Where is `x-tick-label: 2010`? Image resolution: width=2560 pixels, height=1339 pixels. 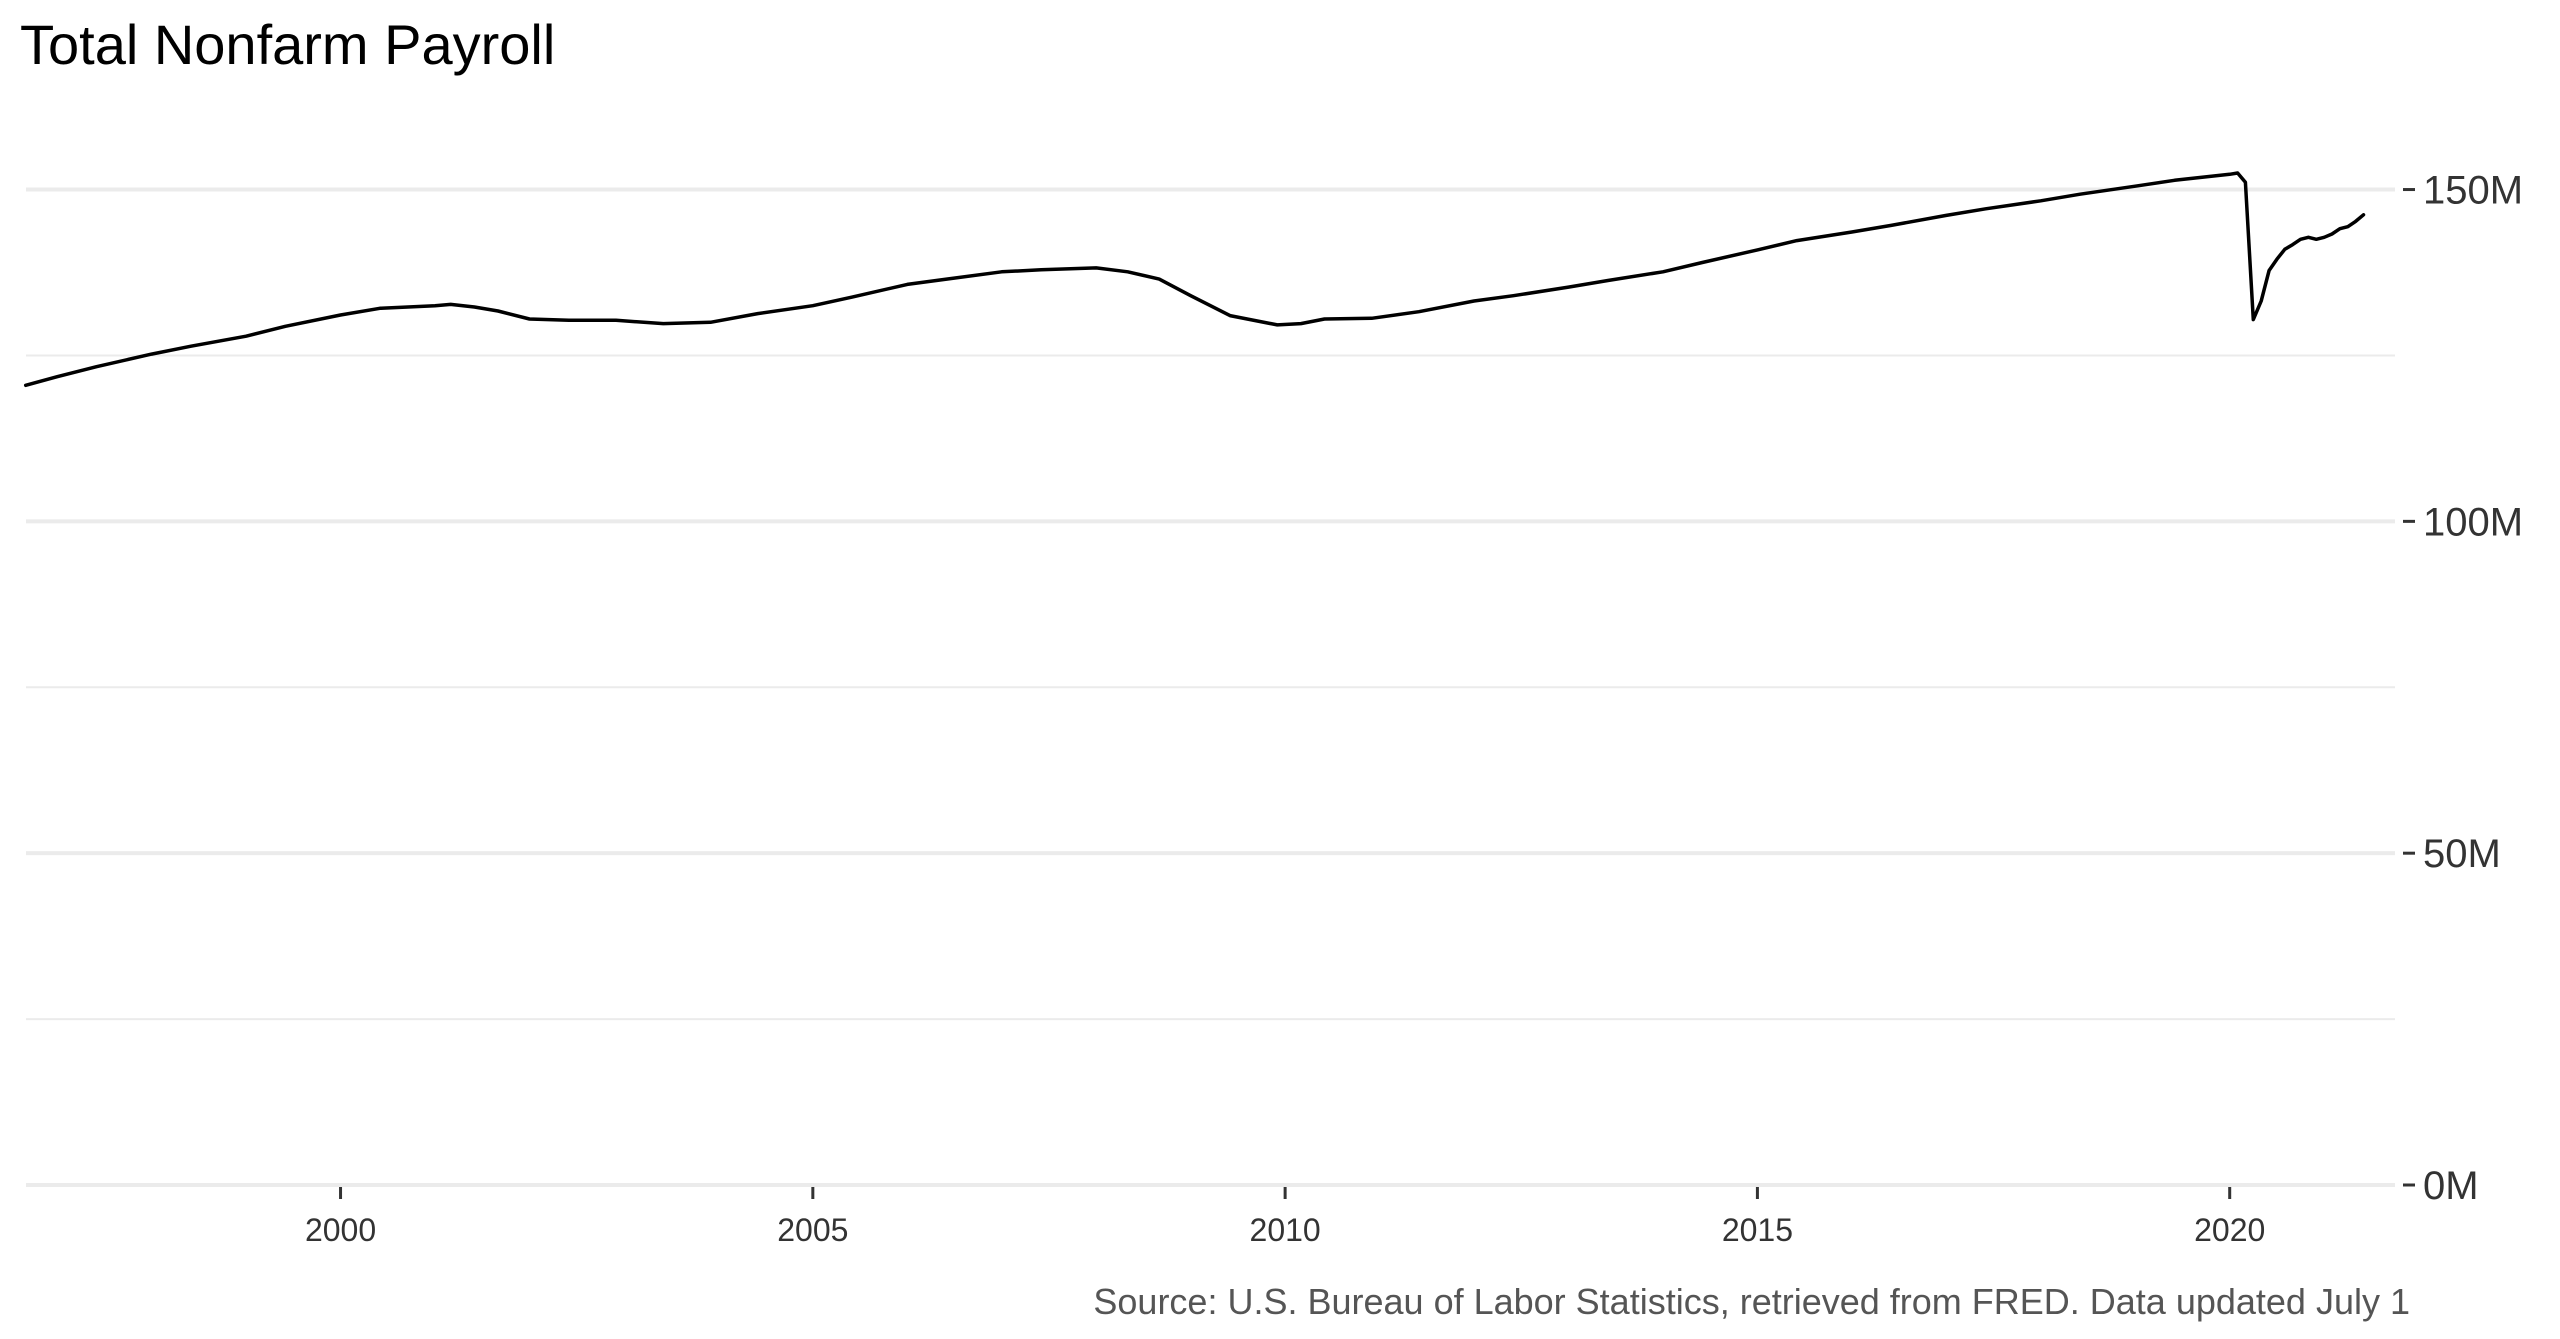 x-tick-label: 2010 is located at coordinates (1285, 1230).